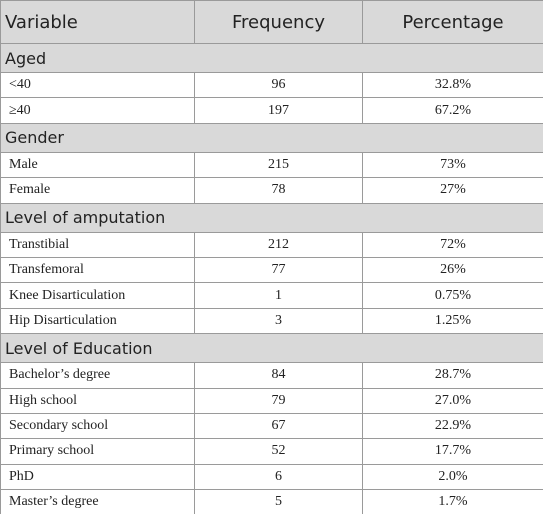 This screenshot has height=514, width=543. I want to click on percentage-cell: 1.25%, so click(452, 321).